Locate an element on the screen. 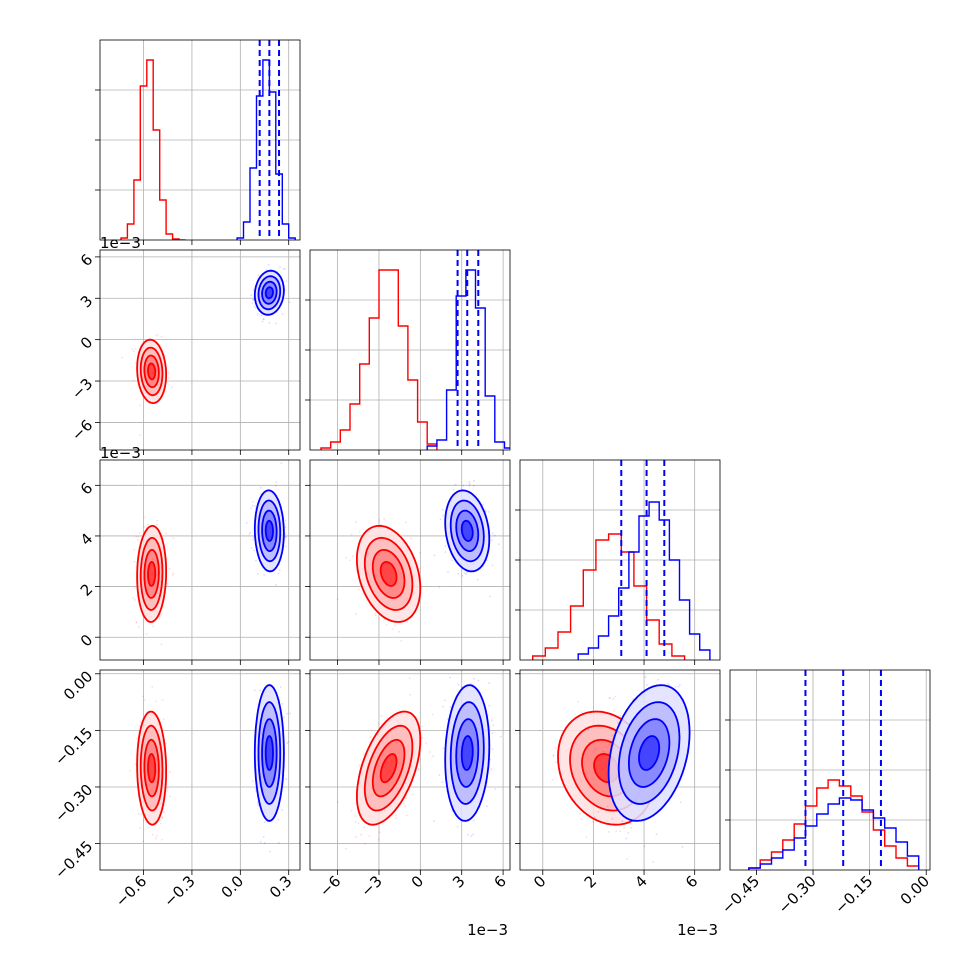 This screenshot has height=970, width=970. x-offset-label: 1e−3 is located at coordinates (487, 930).